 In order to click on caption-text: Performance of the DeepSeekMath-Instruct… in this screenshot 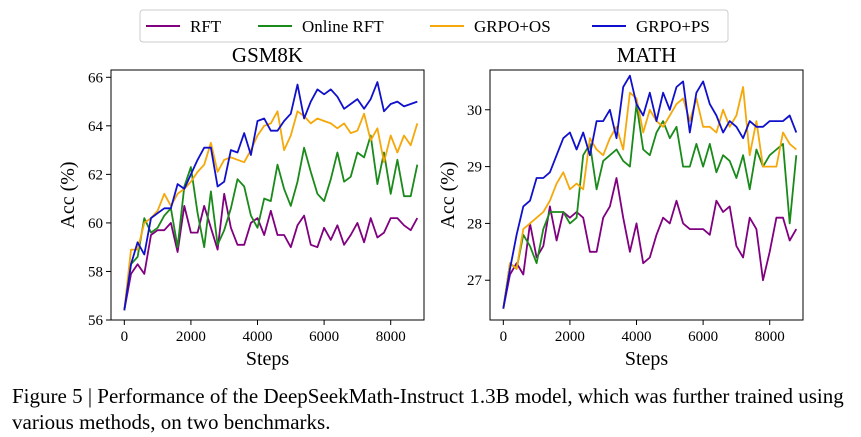, I will do `click(428, 409)`.